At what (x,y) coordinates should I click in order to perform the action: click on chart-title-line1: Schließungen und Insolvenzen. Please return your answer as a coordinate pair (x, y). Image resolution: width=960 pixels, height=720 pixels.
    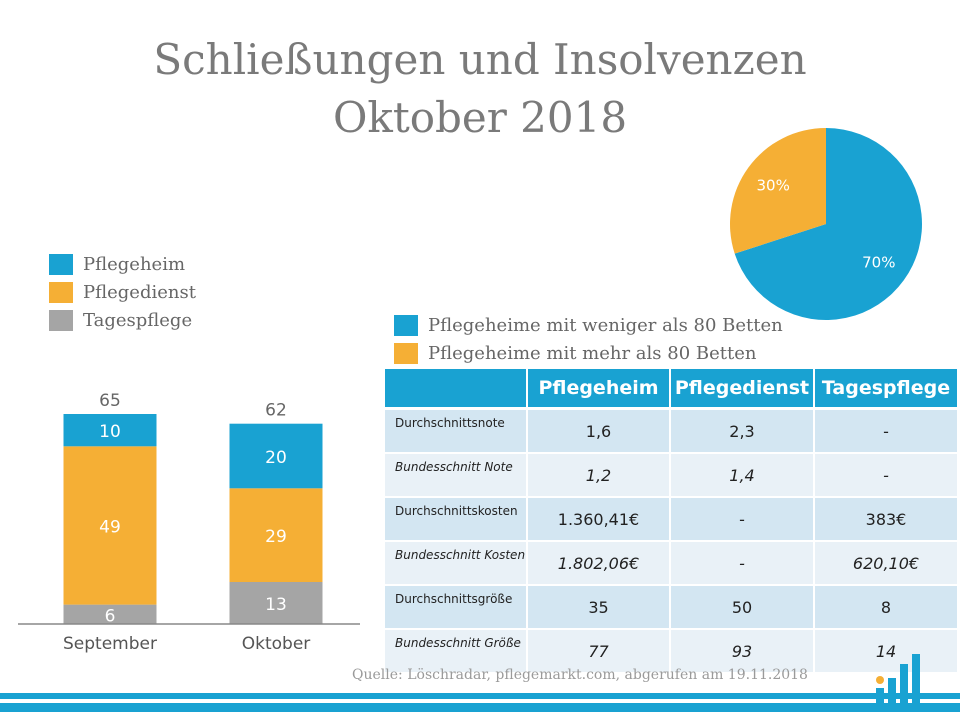
    Looking at the image, I should click on (480, 59).